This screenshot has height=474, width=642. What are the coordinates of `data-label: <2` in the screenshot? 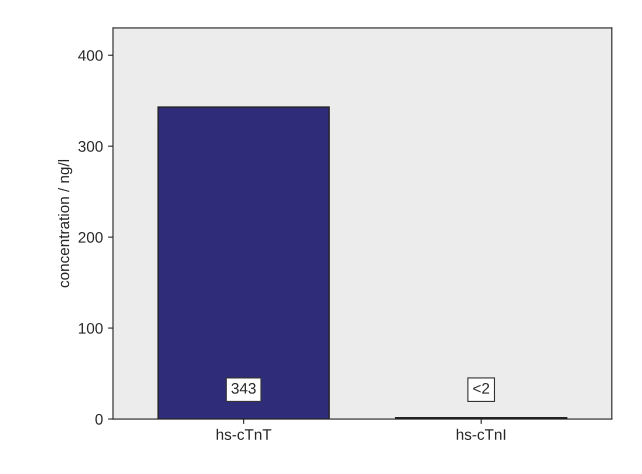 It's located at (481, 388).